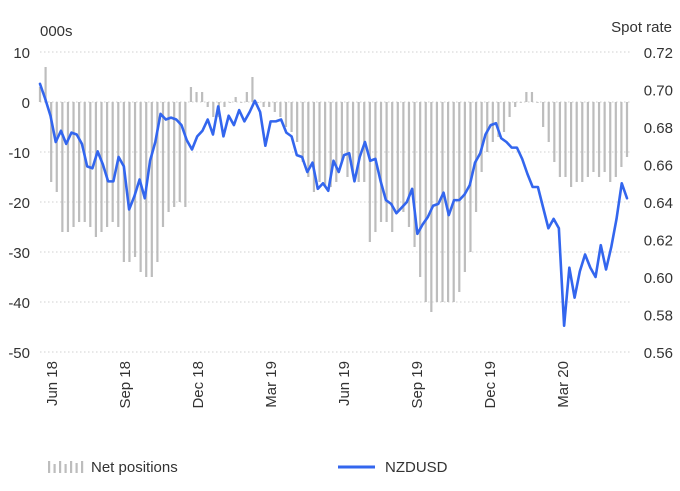  I want to click on legend-bars-swatch, so click(66, 467).